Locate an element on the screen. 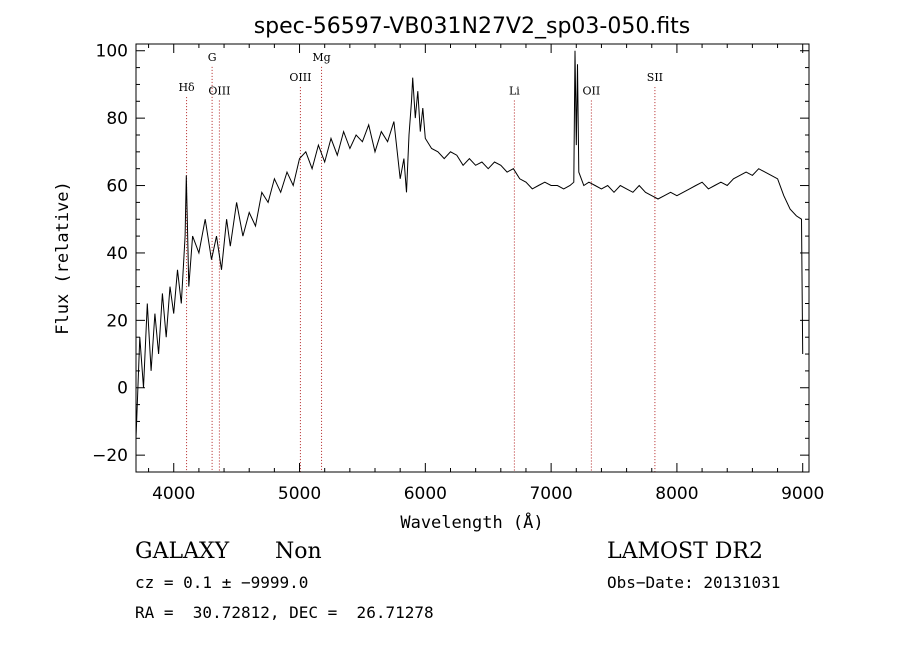  spectral-line-label: Mg is located at coordinates (321, 57).